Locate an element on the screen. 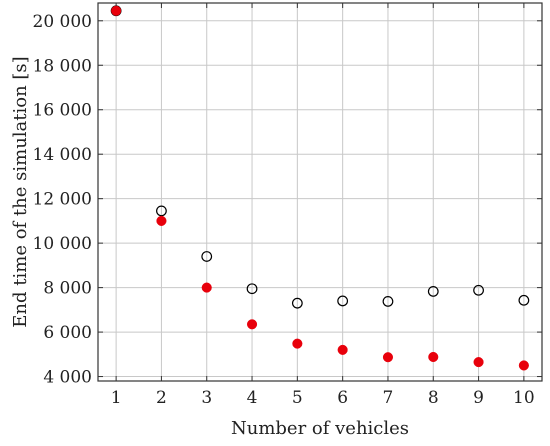  x-tick-label: 10 is located at coordinates (524, 398).